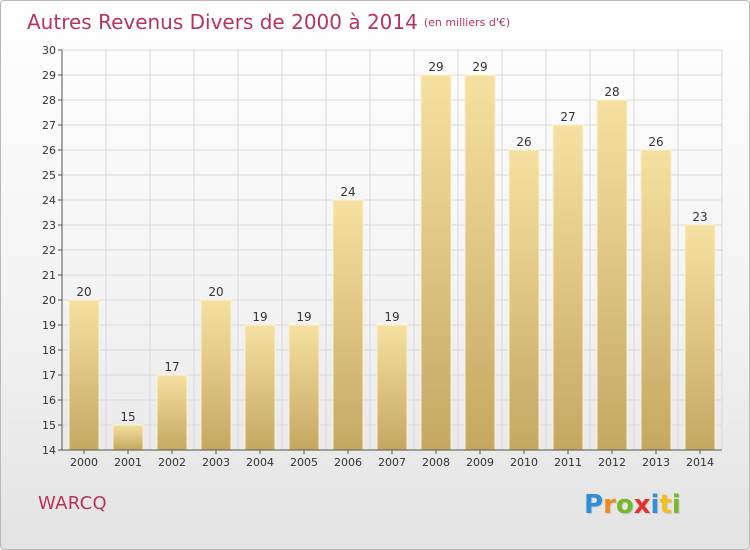  What do you see at coordinates (436, 462) in the screenshot?
I see `x-tick-label: 2008` at bounding box center [436, 462].